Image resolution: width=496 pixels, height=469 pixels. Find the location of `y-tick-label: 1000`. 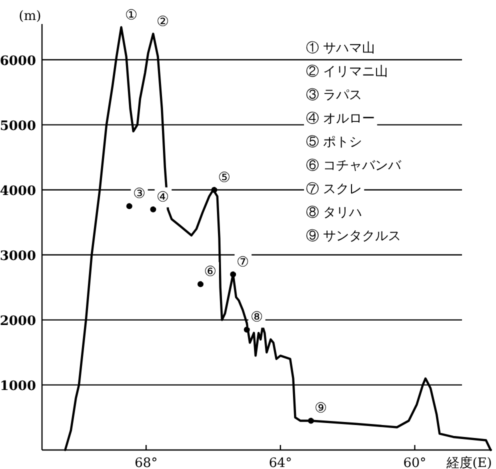

y-tick-label: 1000 is located at coordinates (18, 386).